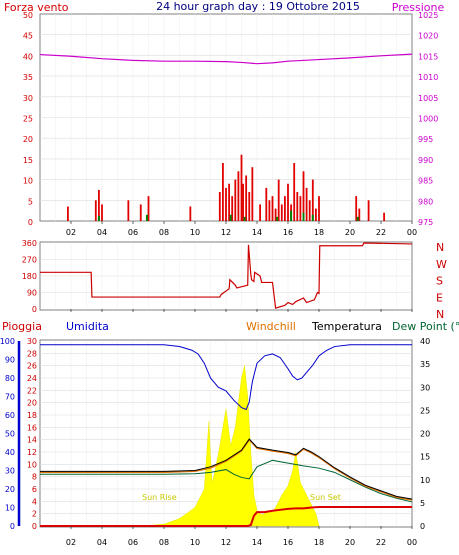  What do you see at coordinates (71, 232) in the screenshot?
I see `x-tick-label: 02` at bounding box center [71, 232].